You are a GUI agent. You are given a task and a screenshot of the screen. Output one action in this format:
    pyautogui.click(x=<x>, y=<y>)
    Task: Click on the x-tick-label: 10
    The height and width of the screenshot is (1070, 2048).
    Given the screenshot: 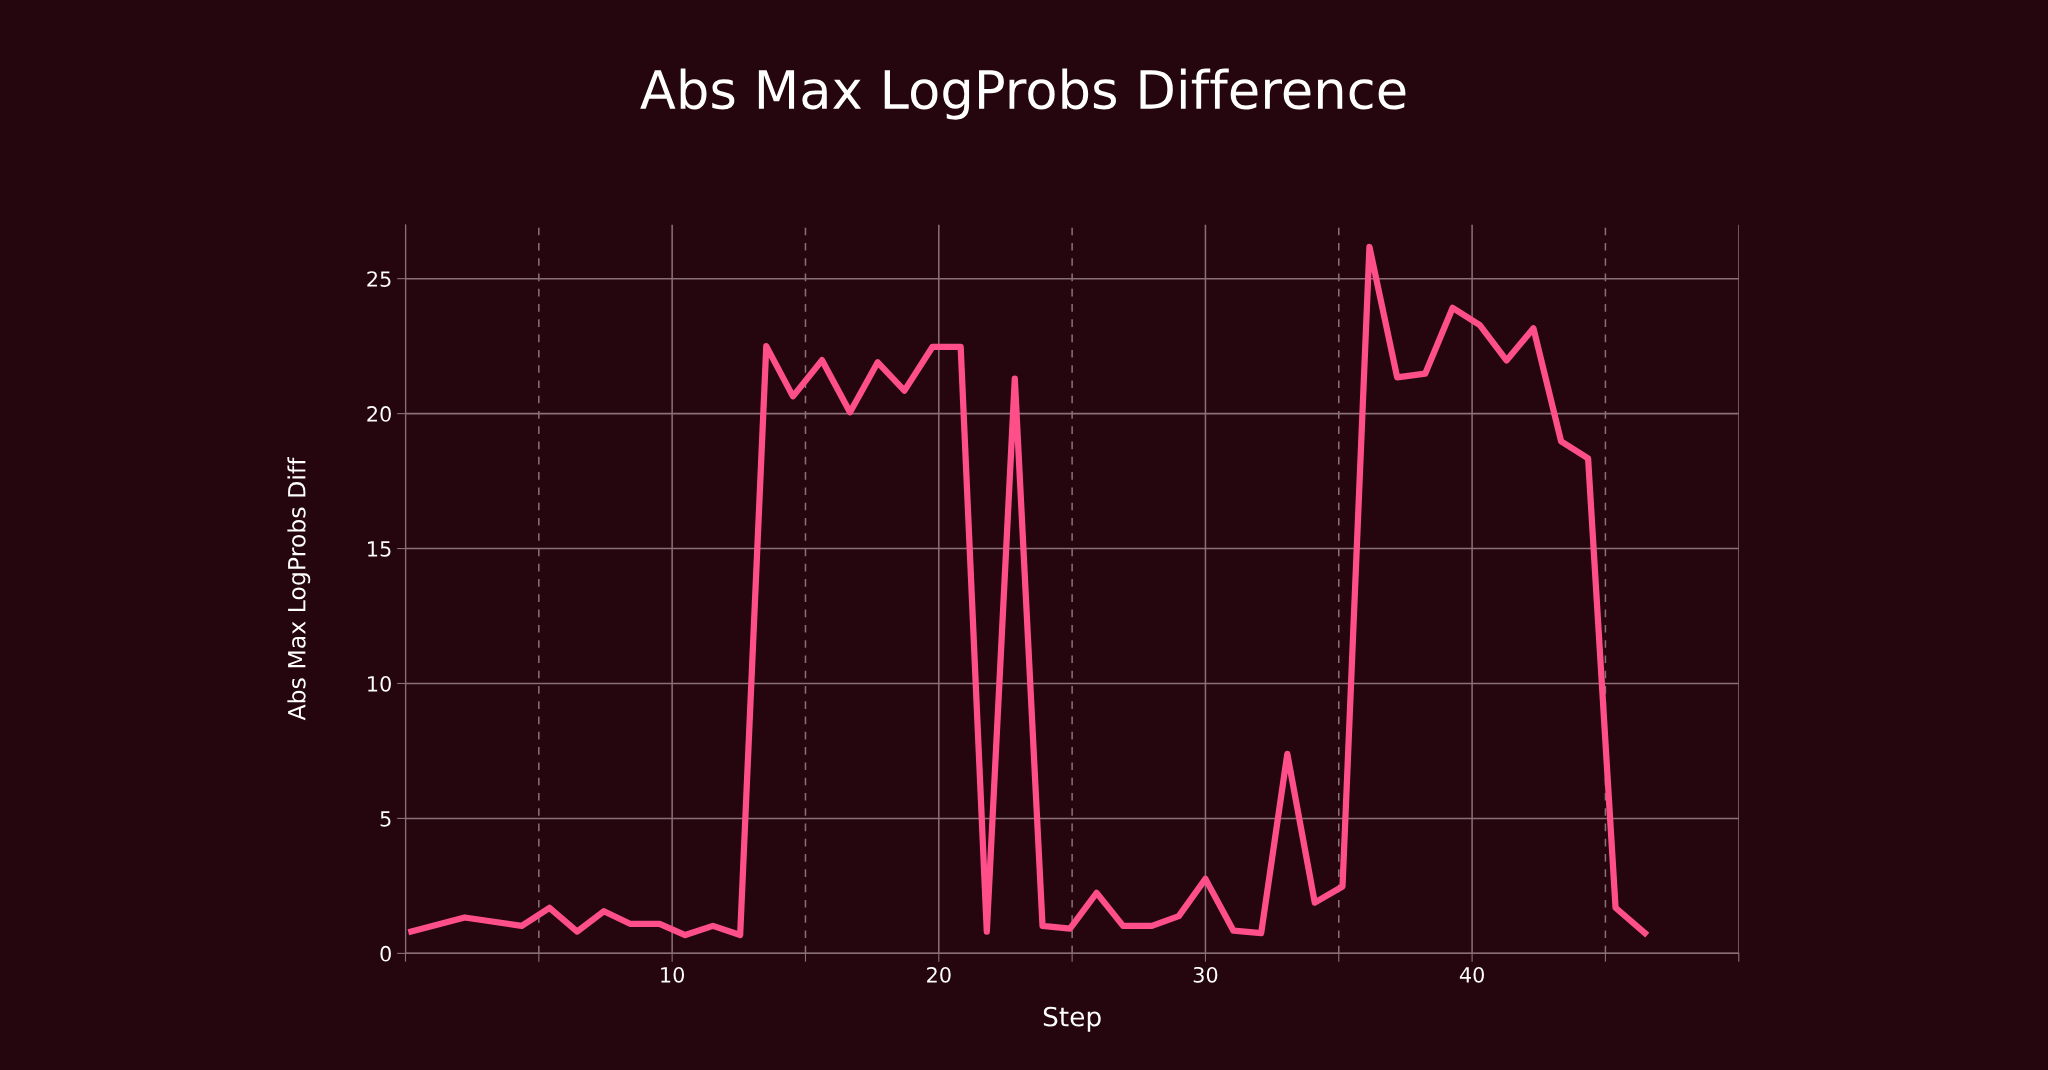 What is the action you would take?
    pyautogui.click(x=673, y=974)
    